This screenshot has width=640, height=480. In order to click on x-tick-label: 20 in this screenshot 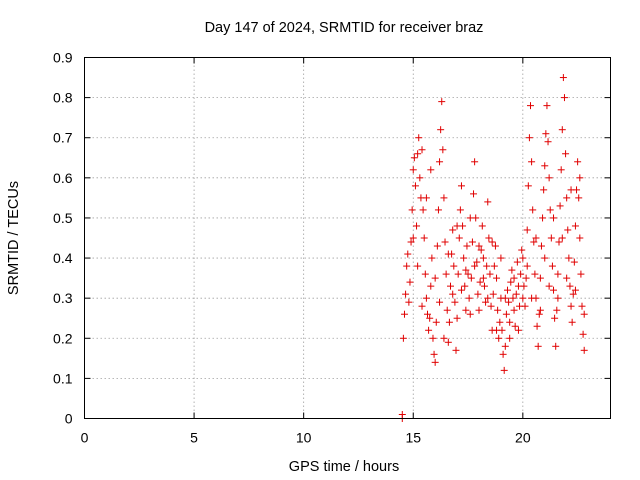, I will do `click(523, 438)`.